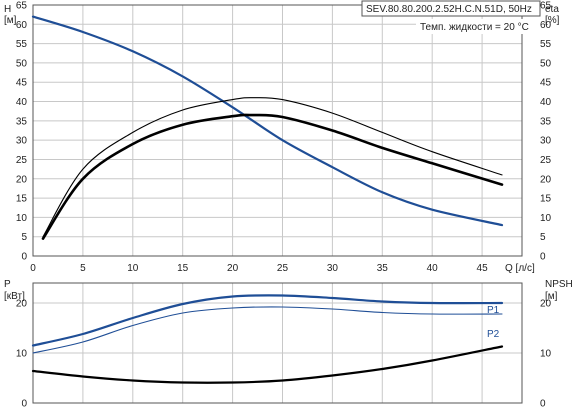 This screenshot has height=411, width=579. What do you see at coordinates (7, 9) in the screenshot?
I see `left-axis-label: H` at bounding box center [7, 9].